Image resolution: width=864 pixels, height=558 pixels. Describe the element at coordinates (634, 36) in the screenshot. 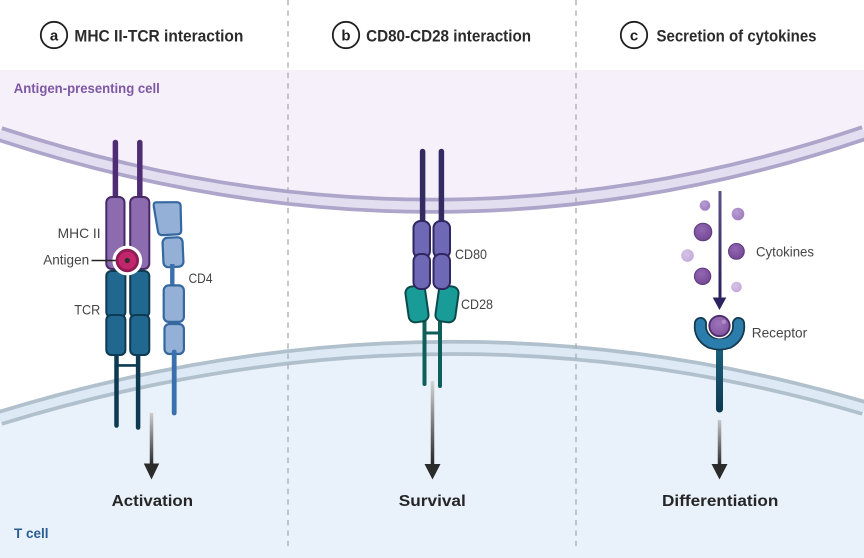

I see `svg-text: c` at that location.